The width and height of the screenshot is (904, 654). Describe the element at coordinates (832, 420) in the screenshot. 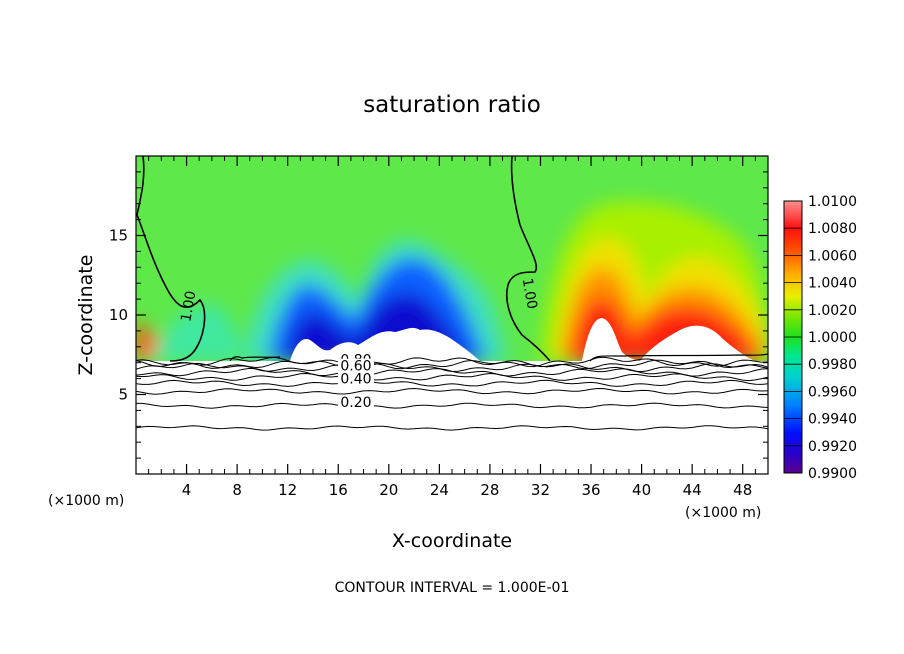

I see `colorbar-label: 0.9940` at that location.